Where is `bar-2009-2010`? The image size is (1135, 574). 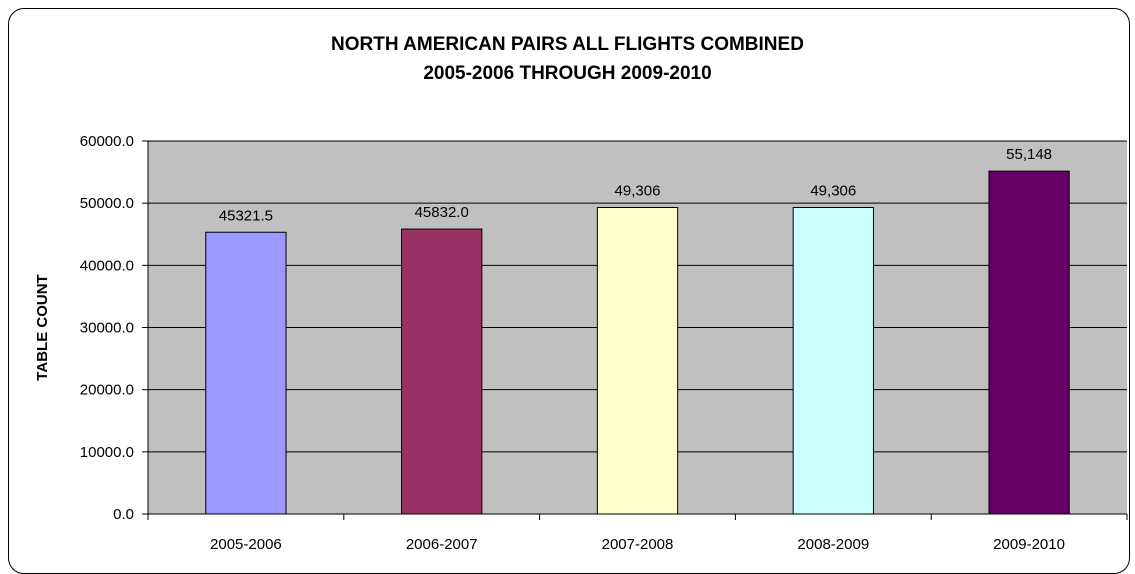 bar-2009-2010 is located at coordinates (1029, 342).